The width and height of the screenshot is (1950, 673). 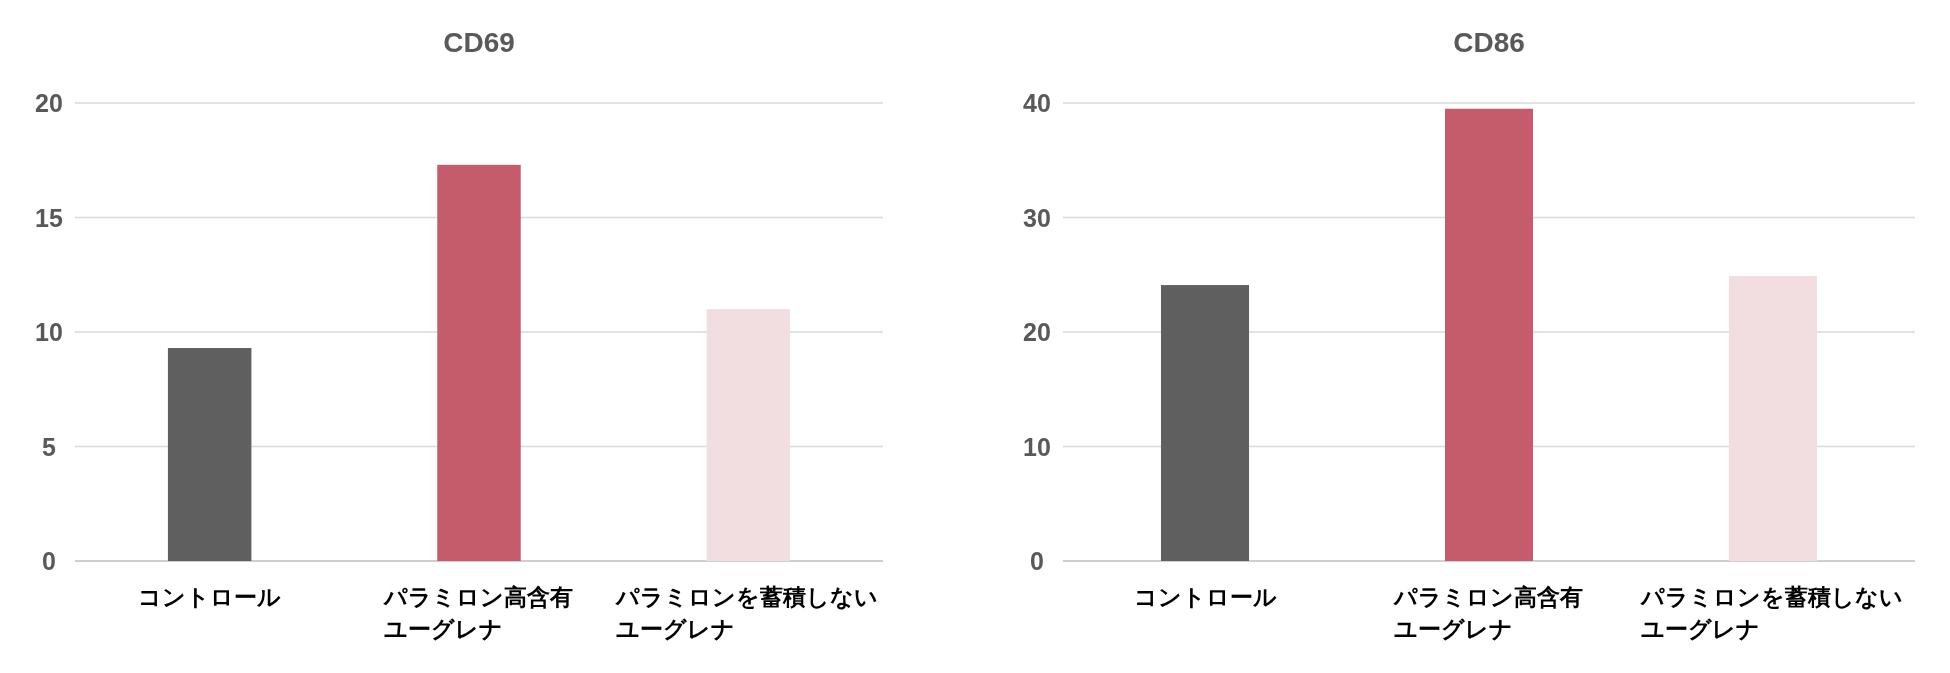 What do you see at coordinates (49, 217) in the screenshot?
I see `y-tick-label: 15` at bounding box center [49, 217].